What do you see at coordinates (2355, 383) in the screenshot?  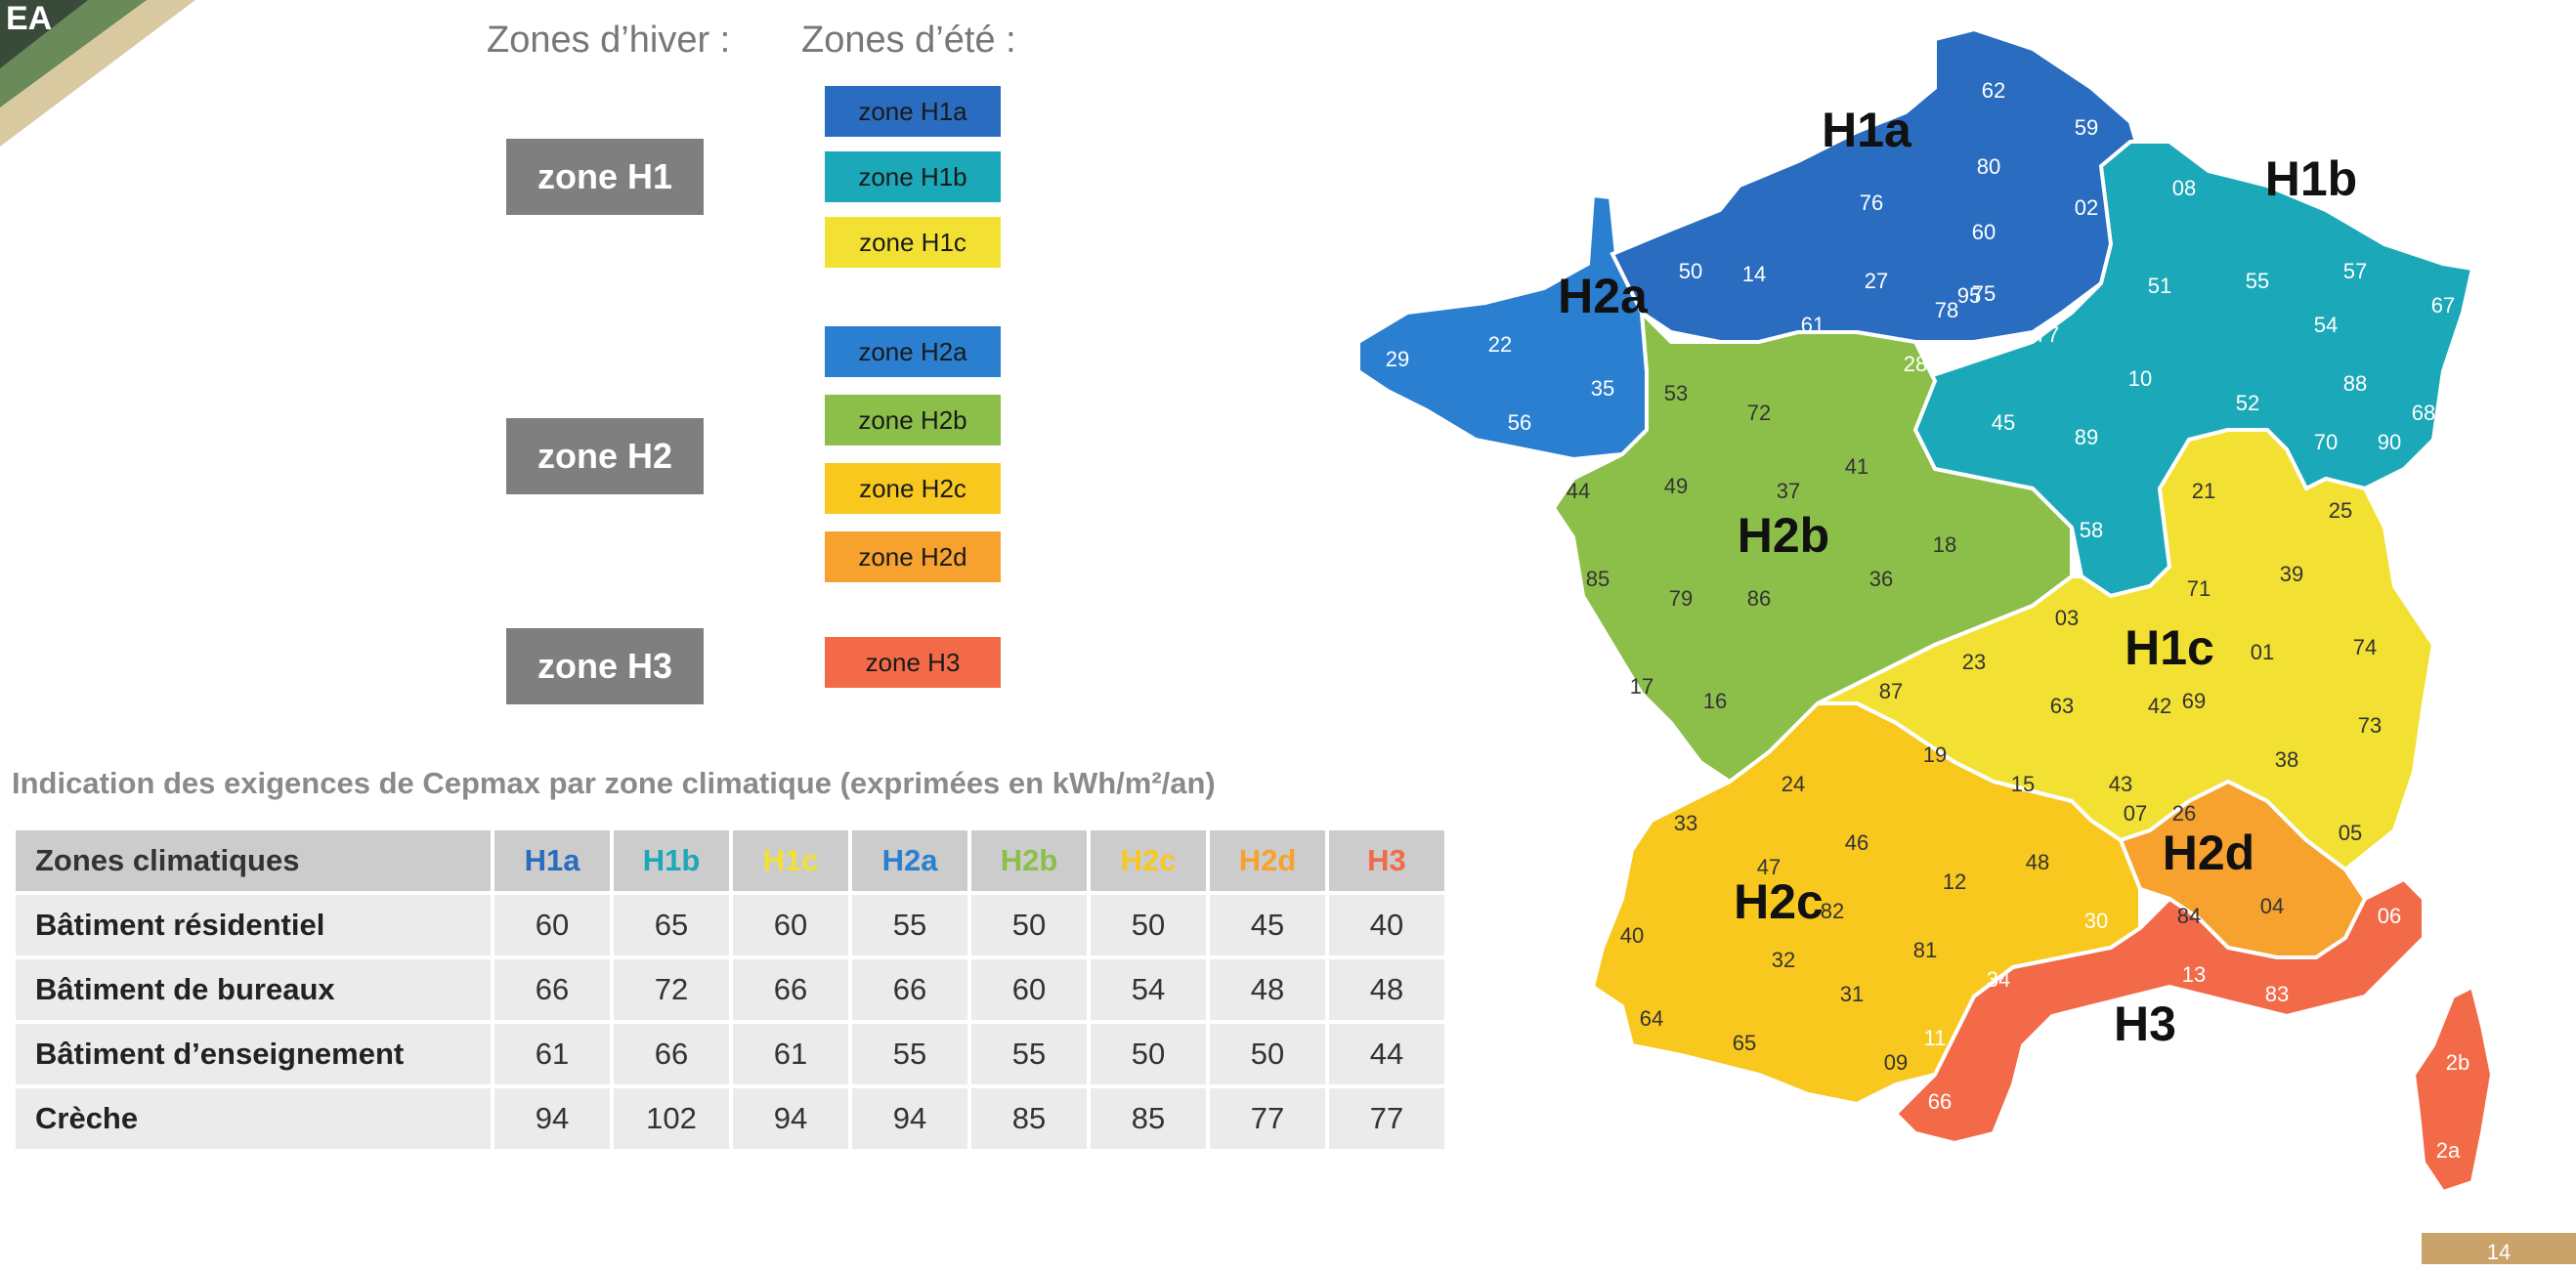 I see `department-label: 88` at bounding box center [2355, 383].